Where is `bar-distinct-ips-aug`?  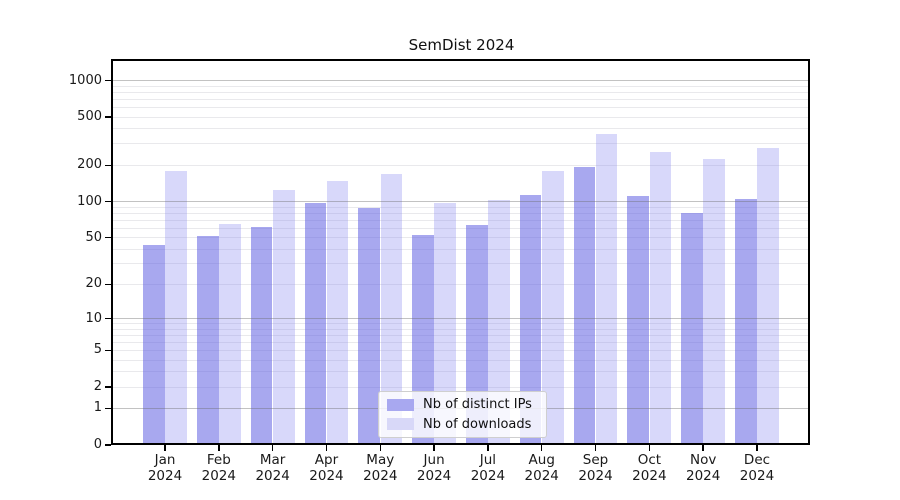
bar-distinct-ips-aug is located at coordinates (530, 320).